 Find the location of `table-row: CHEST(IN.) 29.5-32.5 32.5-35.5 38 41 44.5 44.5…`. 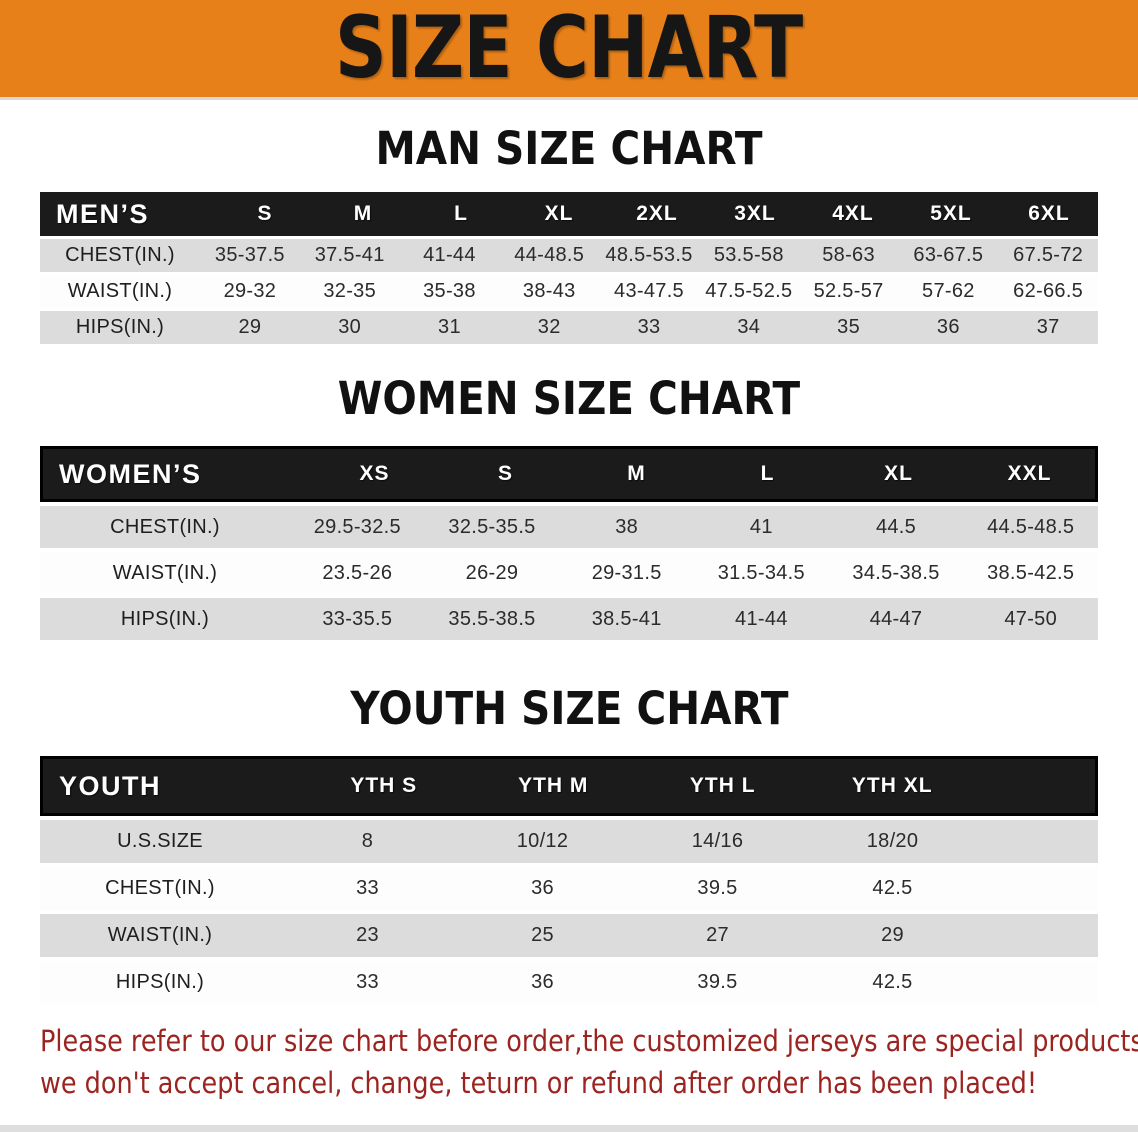

table-row: CHEST(IN.) 29.5-32.5 32.5-35.5 38 41 44.5 44.5… is located at coordinates (569, 527).